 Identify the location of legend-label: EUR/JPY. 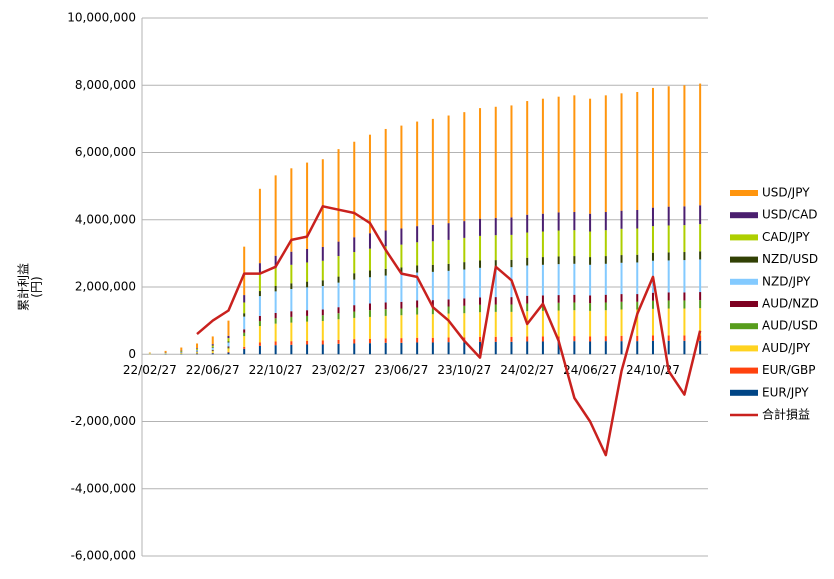
(785, 392).